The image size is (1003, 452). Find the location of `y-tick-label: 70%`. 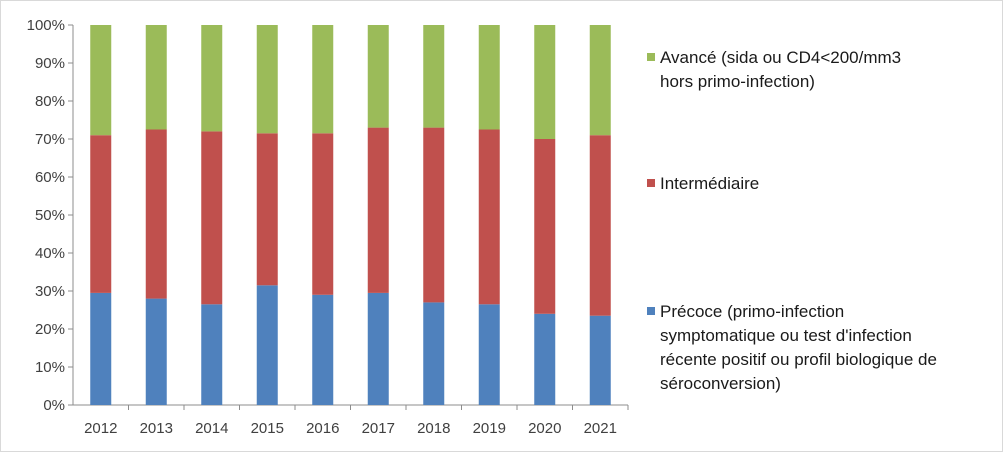

y-tick-label: 70% is located at coordinates (50, 139).